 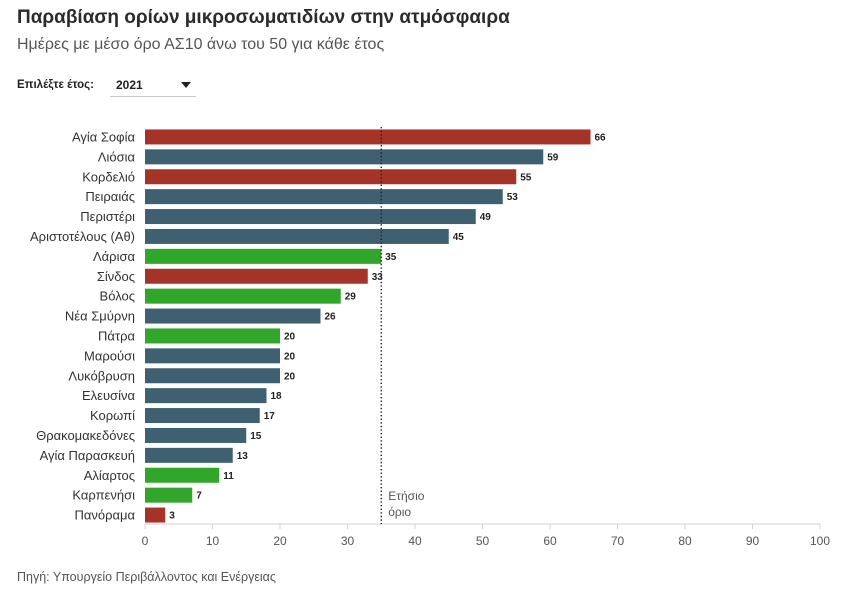 What do you see at coordinates (331, 317) in the screenshot?
I see `value-label-10: 26` at bounding box center [331, 317].